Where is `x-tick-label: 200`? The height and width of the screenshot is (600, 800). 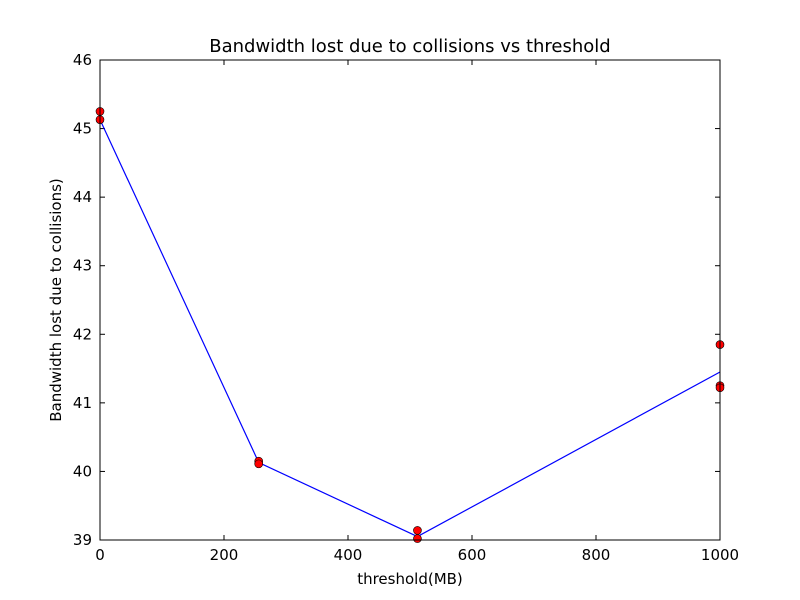
x-tick-label: 200 is located at coordinates (224, 555).